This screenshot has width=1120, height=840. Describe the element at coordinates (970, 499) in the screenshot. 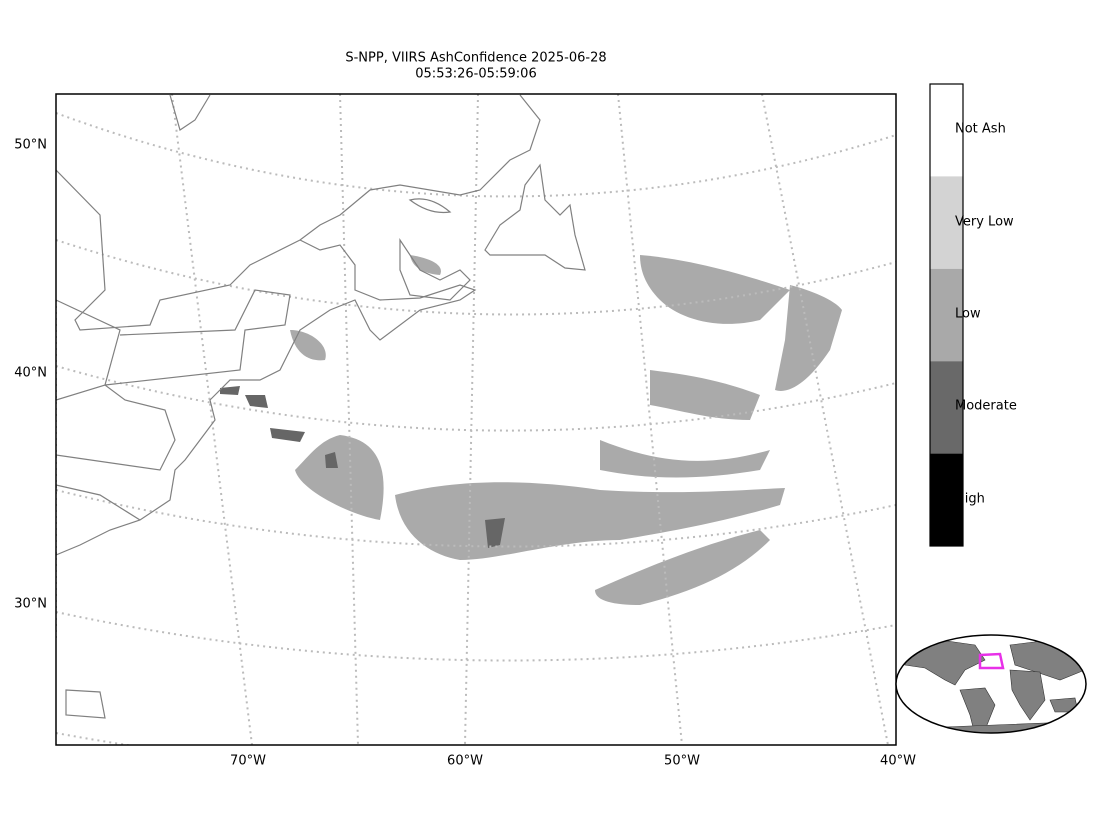

I see `colorbar-label: High` at that location.